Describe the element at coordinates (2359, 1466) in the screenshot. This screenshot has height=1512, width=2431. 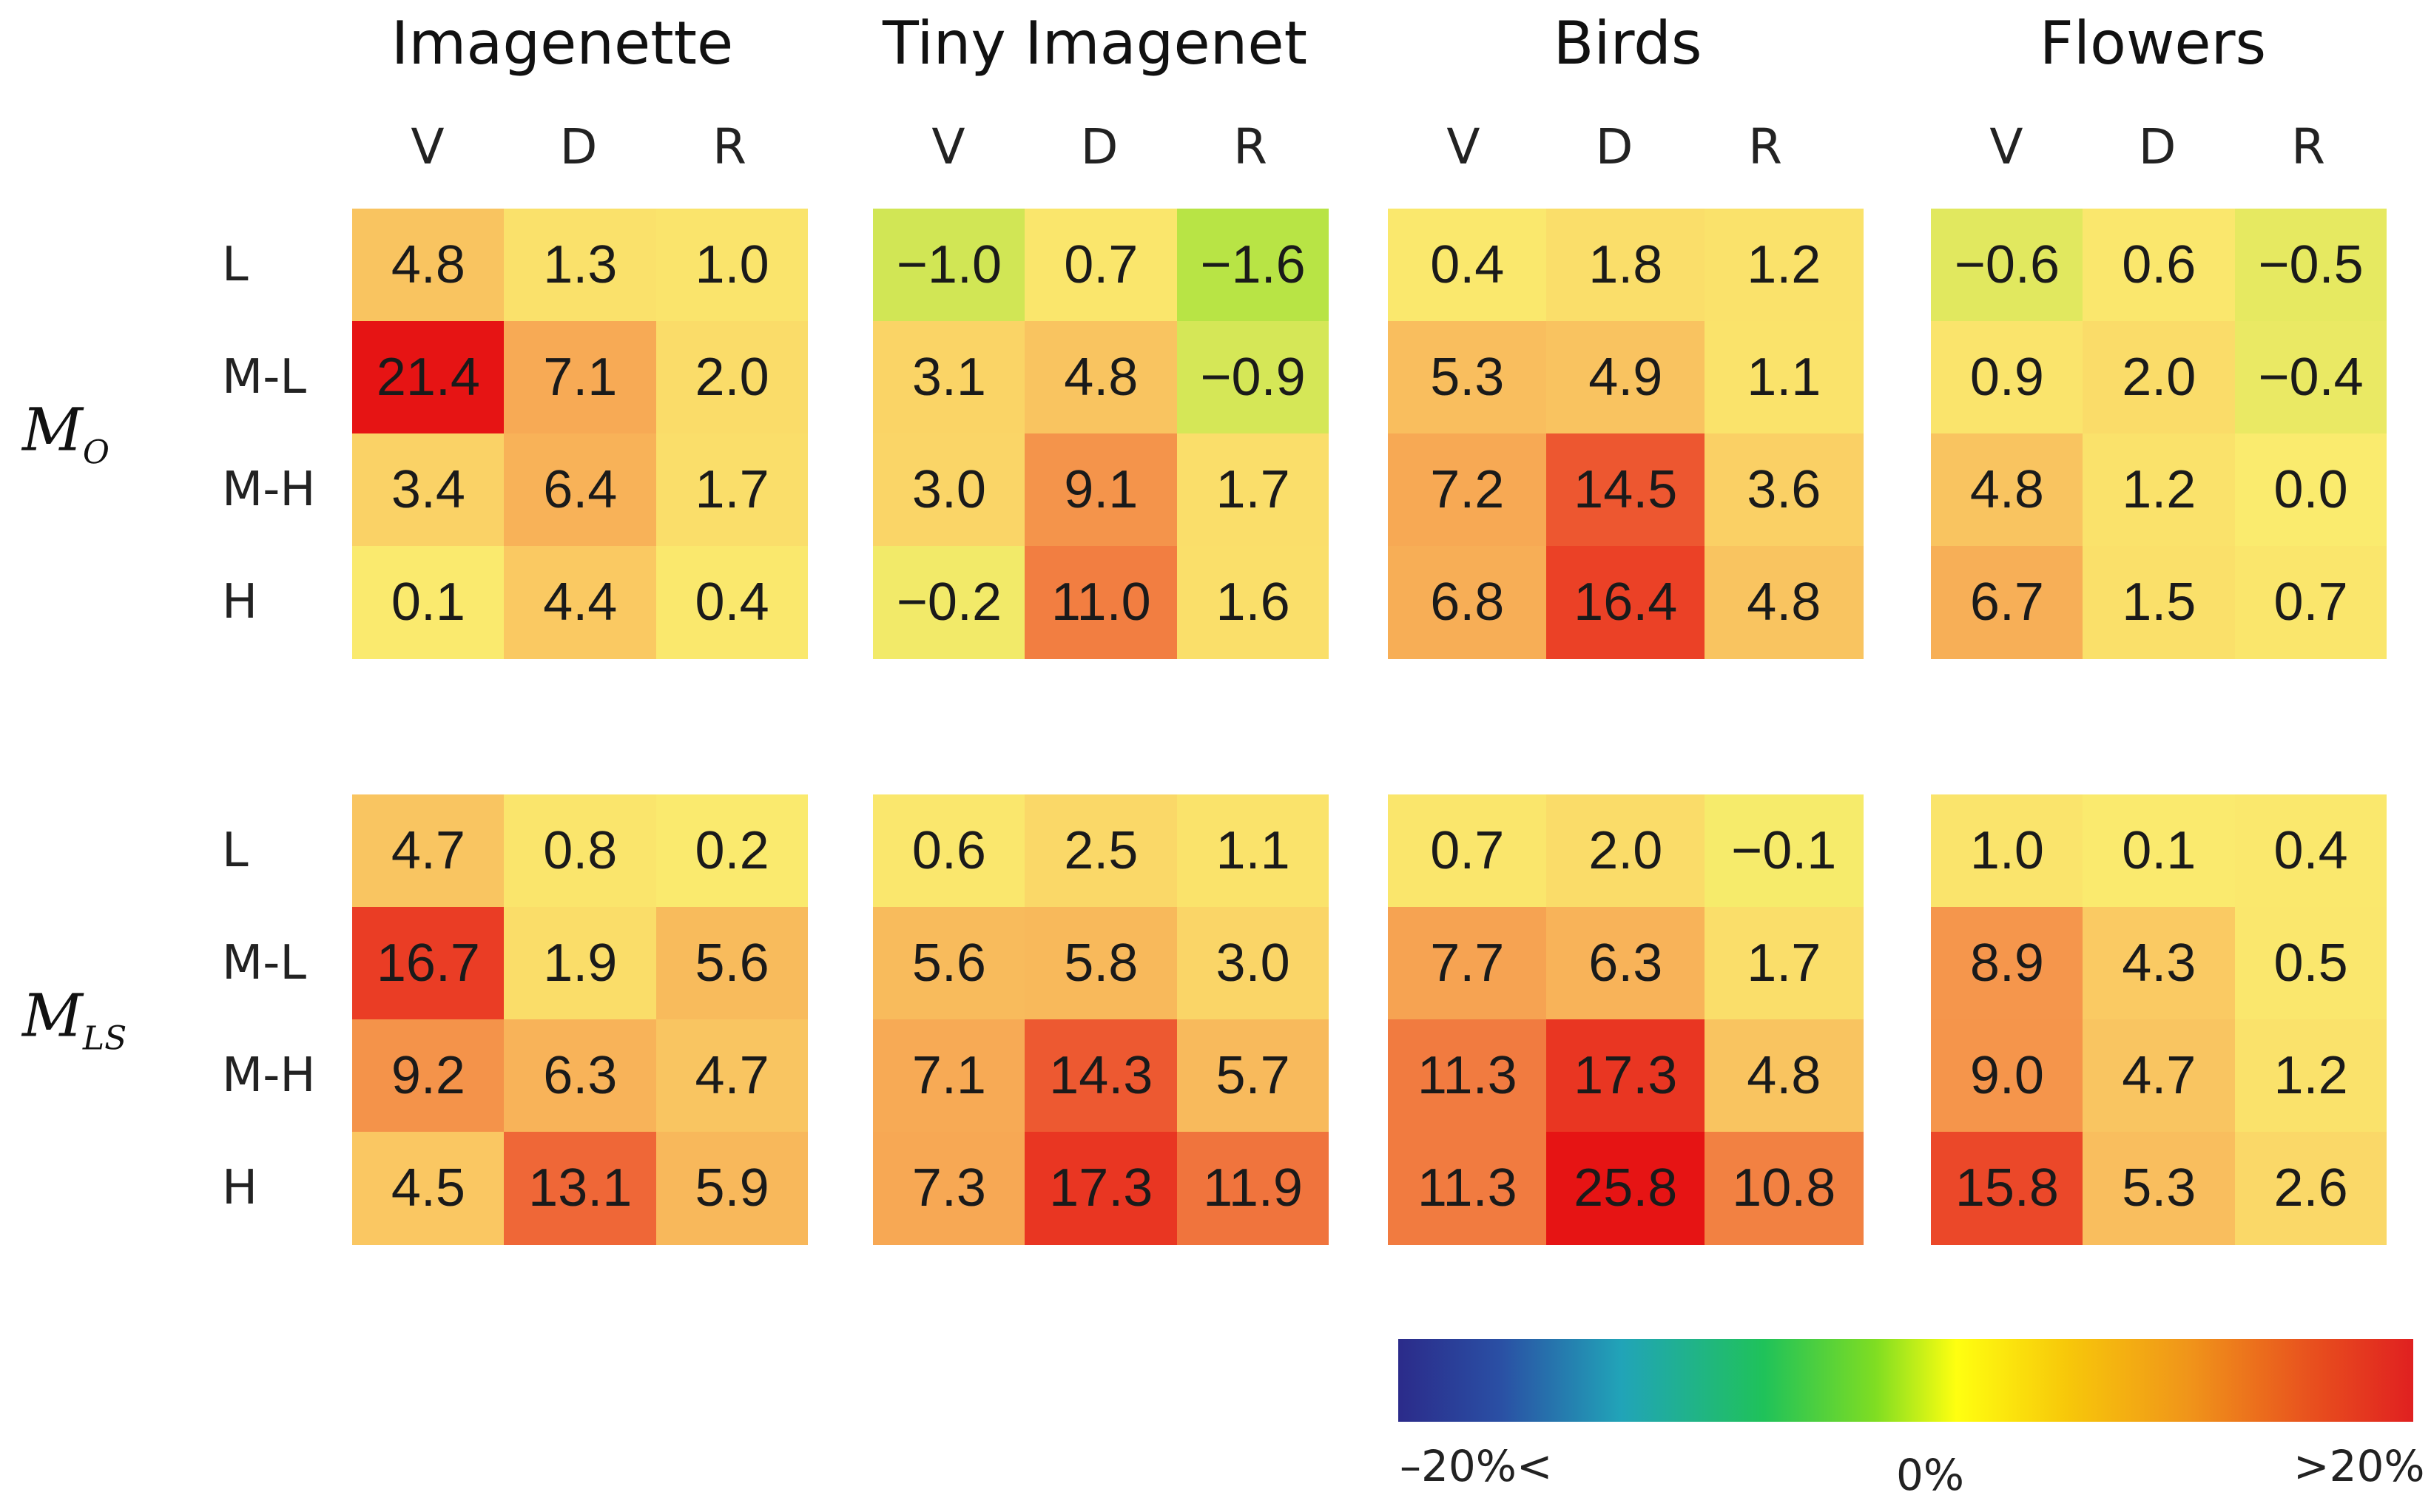
I see `colorbar-max-label: >20%` at that location.